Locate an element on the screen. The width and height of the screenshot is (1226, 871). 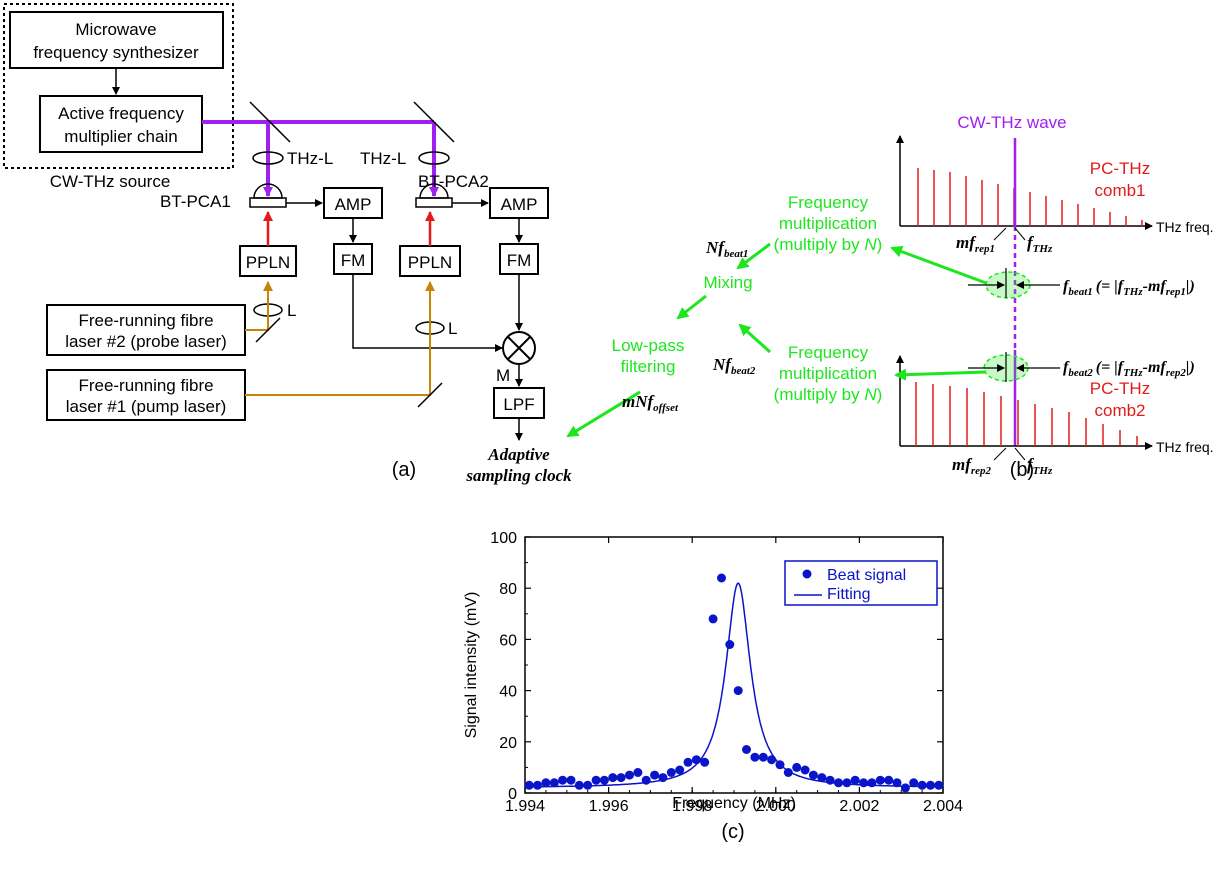
mixing-to-lpf-arrow is located at coordinates (691, 307).